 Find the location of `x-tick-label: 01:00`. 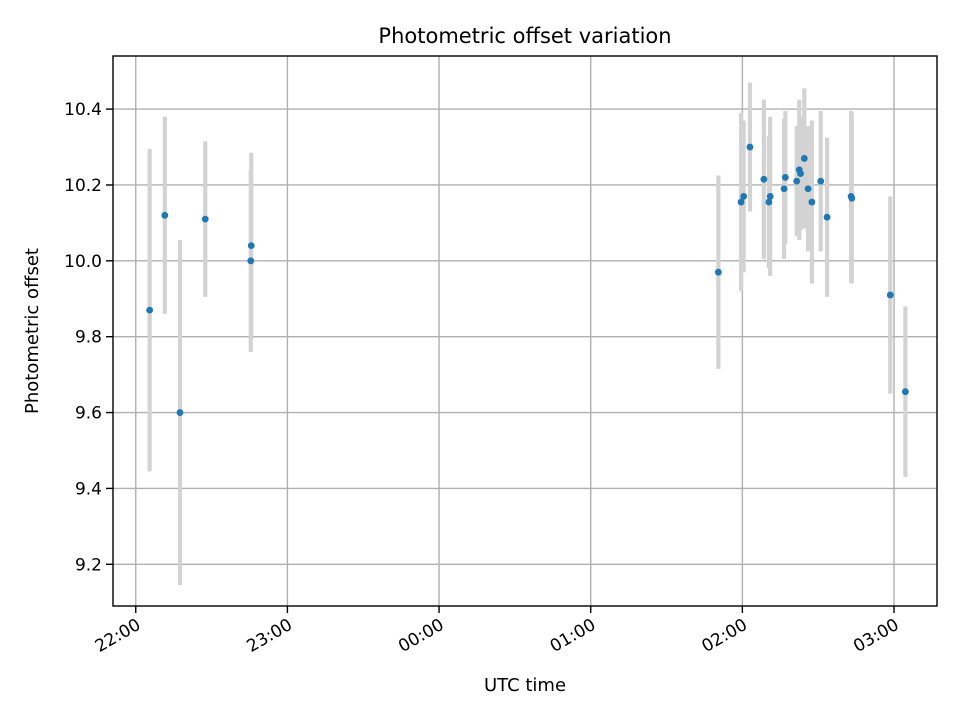

x-tick-label: 01:00 is located at coordinates (573, 636).